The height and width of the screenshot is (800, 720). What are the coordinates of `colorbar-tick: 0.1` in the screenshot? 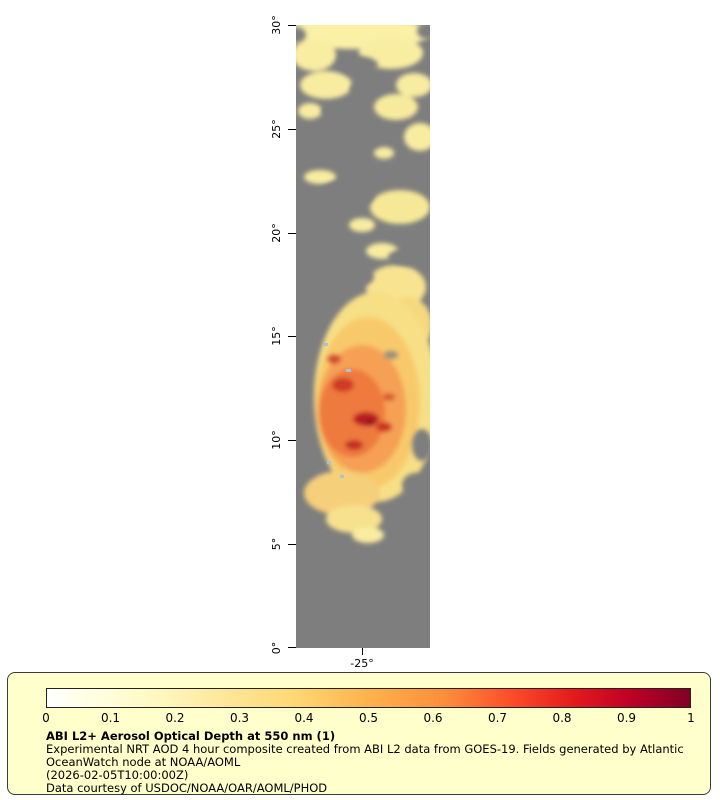 It's located at (110, 718).